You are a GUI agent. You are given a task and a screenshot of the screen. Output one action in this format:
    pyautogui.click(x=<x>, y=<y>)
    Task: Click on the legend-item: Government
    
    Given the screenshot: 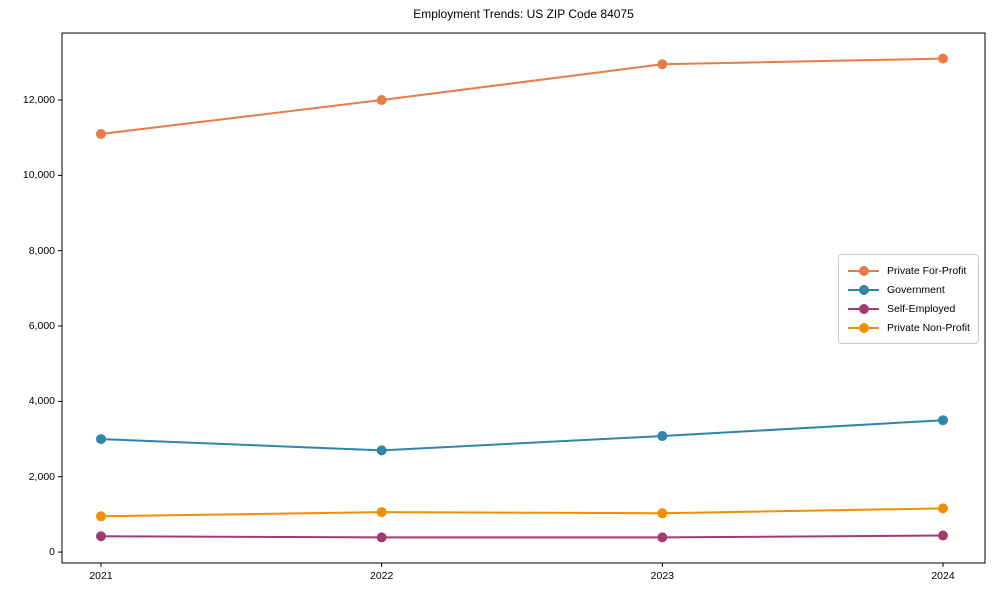 What is the action you would take?
    pyautogui.click(x=910, y=289)
    